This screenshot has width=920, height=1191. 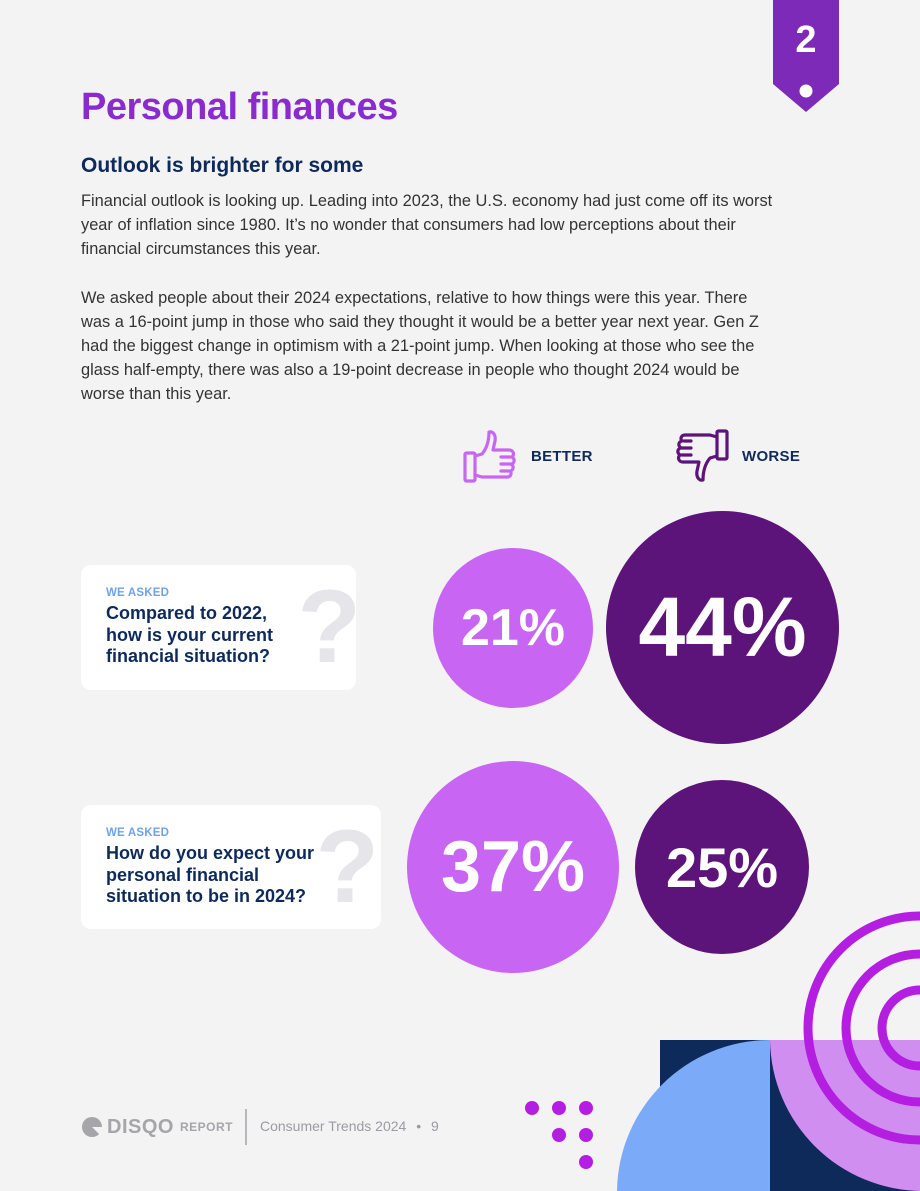 I want to click on footer-page-number: 9, so click(x=435, y=1126).